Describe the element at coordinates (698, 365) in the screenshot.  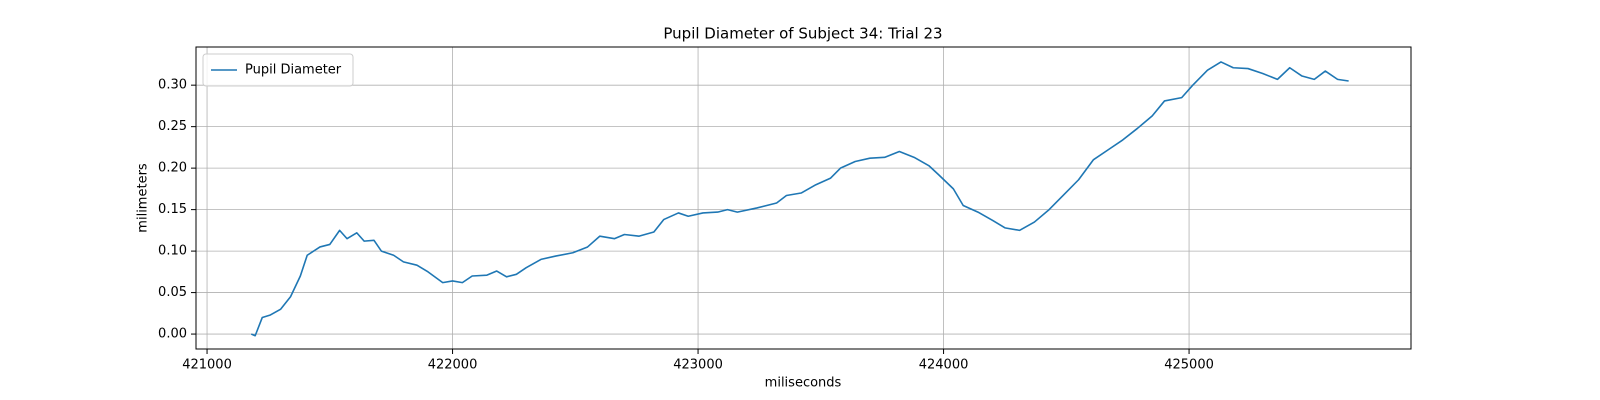
I see `x-tick-label: 423000` at that location.